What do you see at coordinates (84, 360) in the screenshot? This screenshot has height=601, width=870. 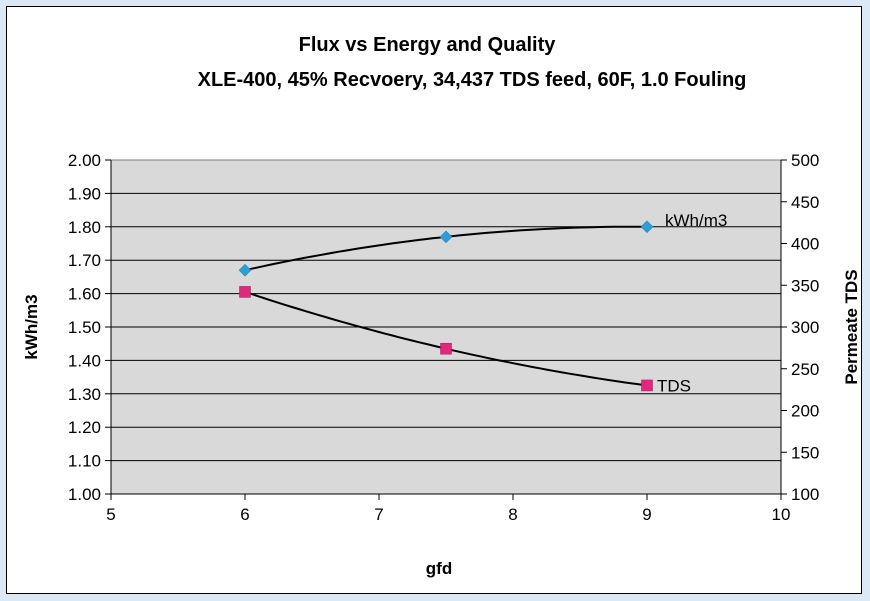 I see `y-tick-label: 1.40` at bounding box center [84, 360].